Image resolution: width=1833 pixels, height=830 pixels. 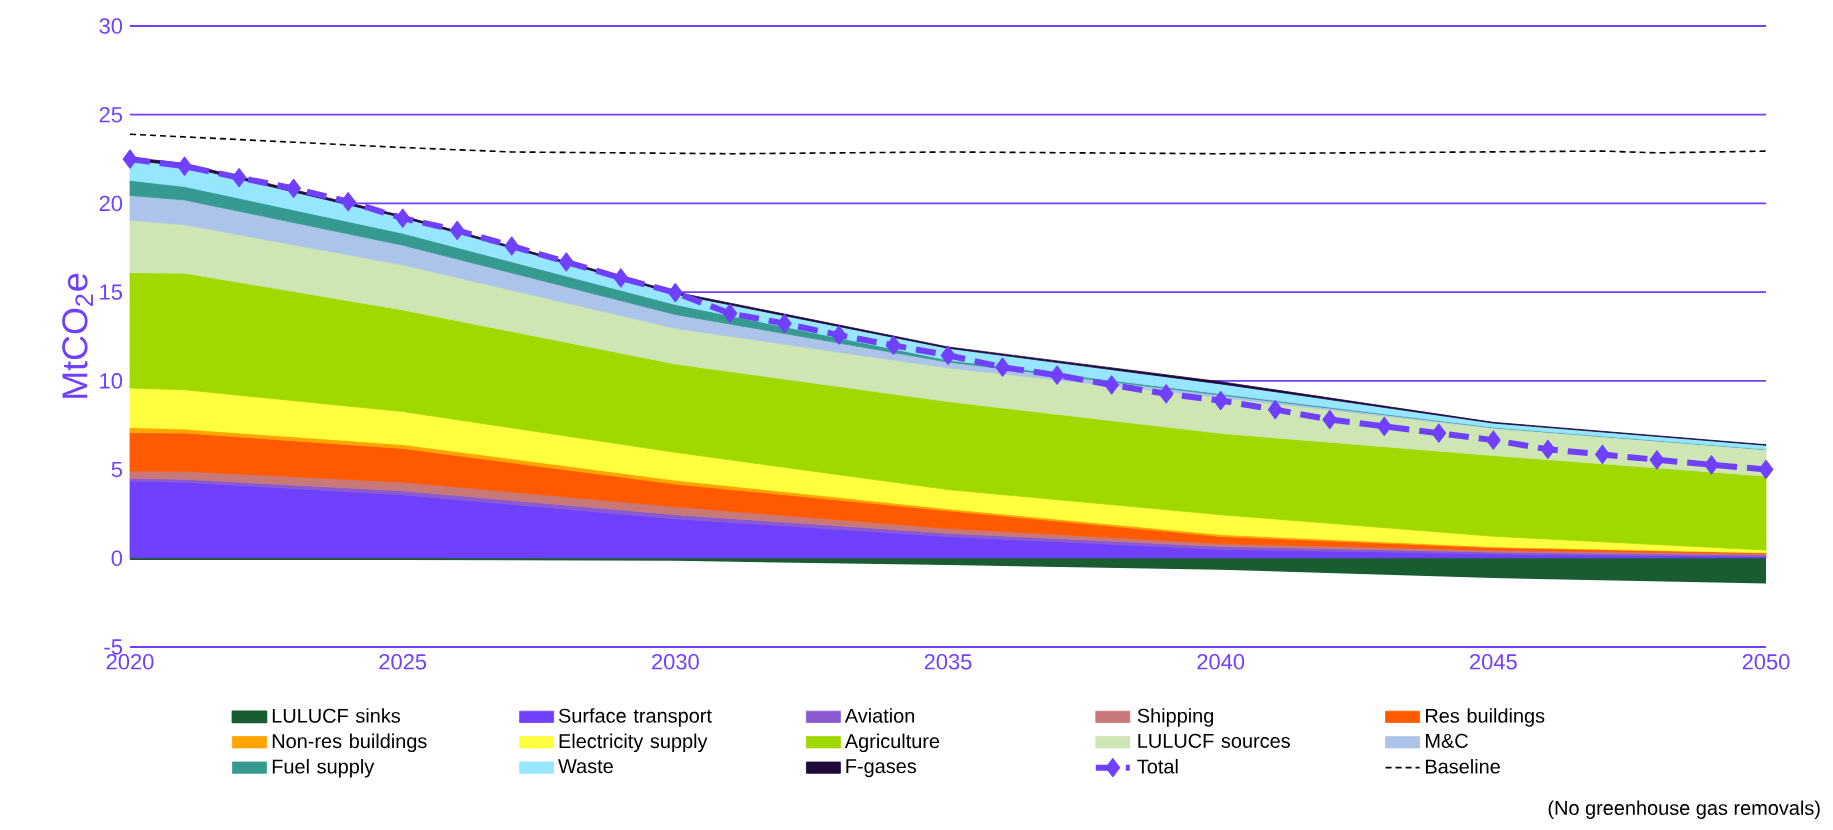 What do you see at coordinates (948, 144) in the screenshot?
I see `line-series` at bounding box center [948, 144].